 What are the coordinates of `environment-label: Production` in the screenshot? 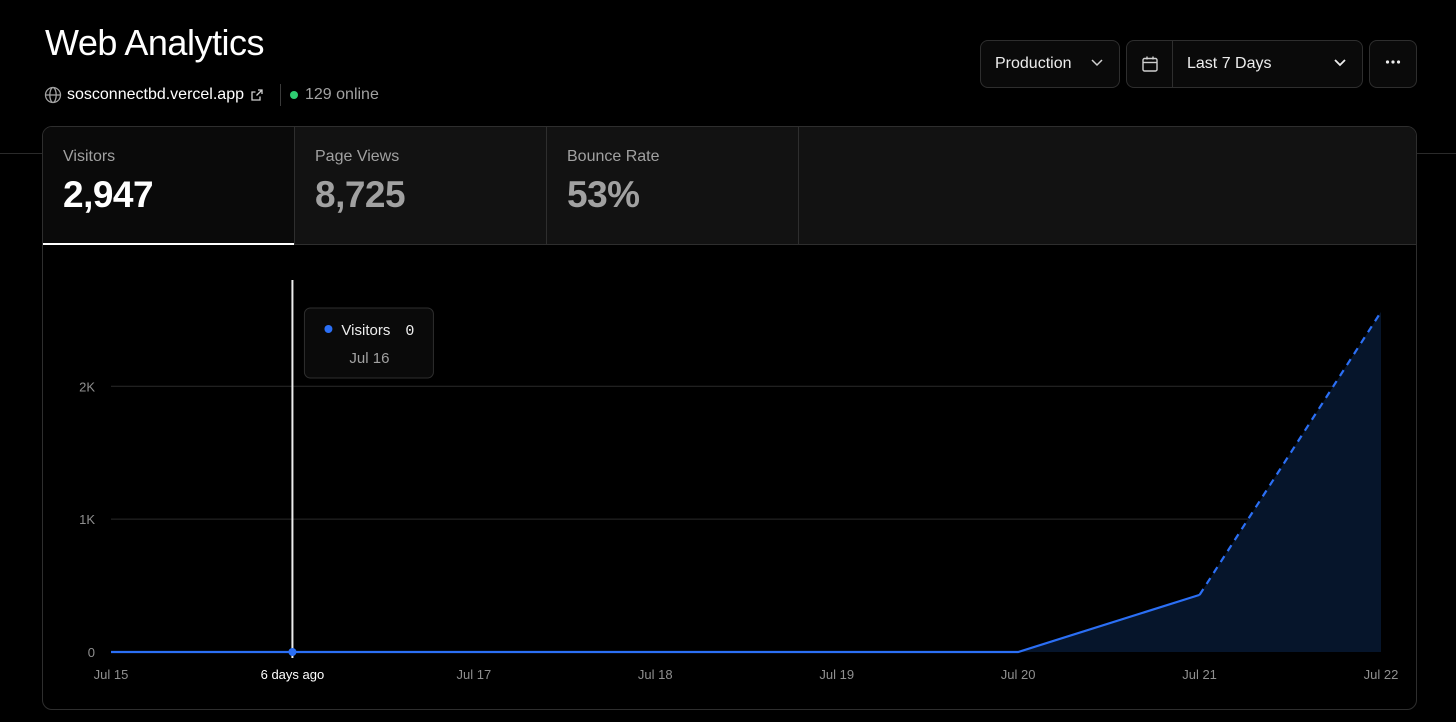 It's located at (1033, 63).